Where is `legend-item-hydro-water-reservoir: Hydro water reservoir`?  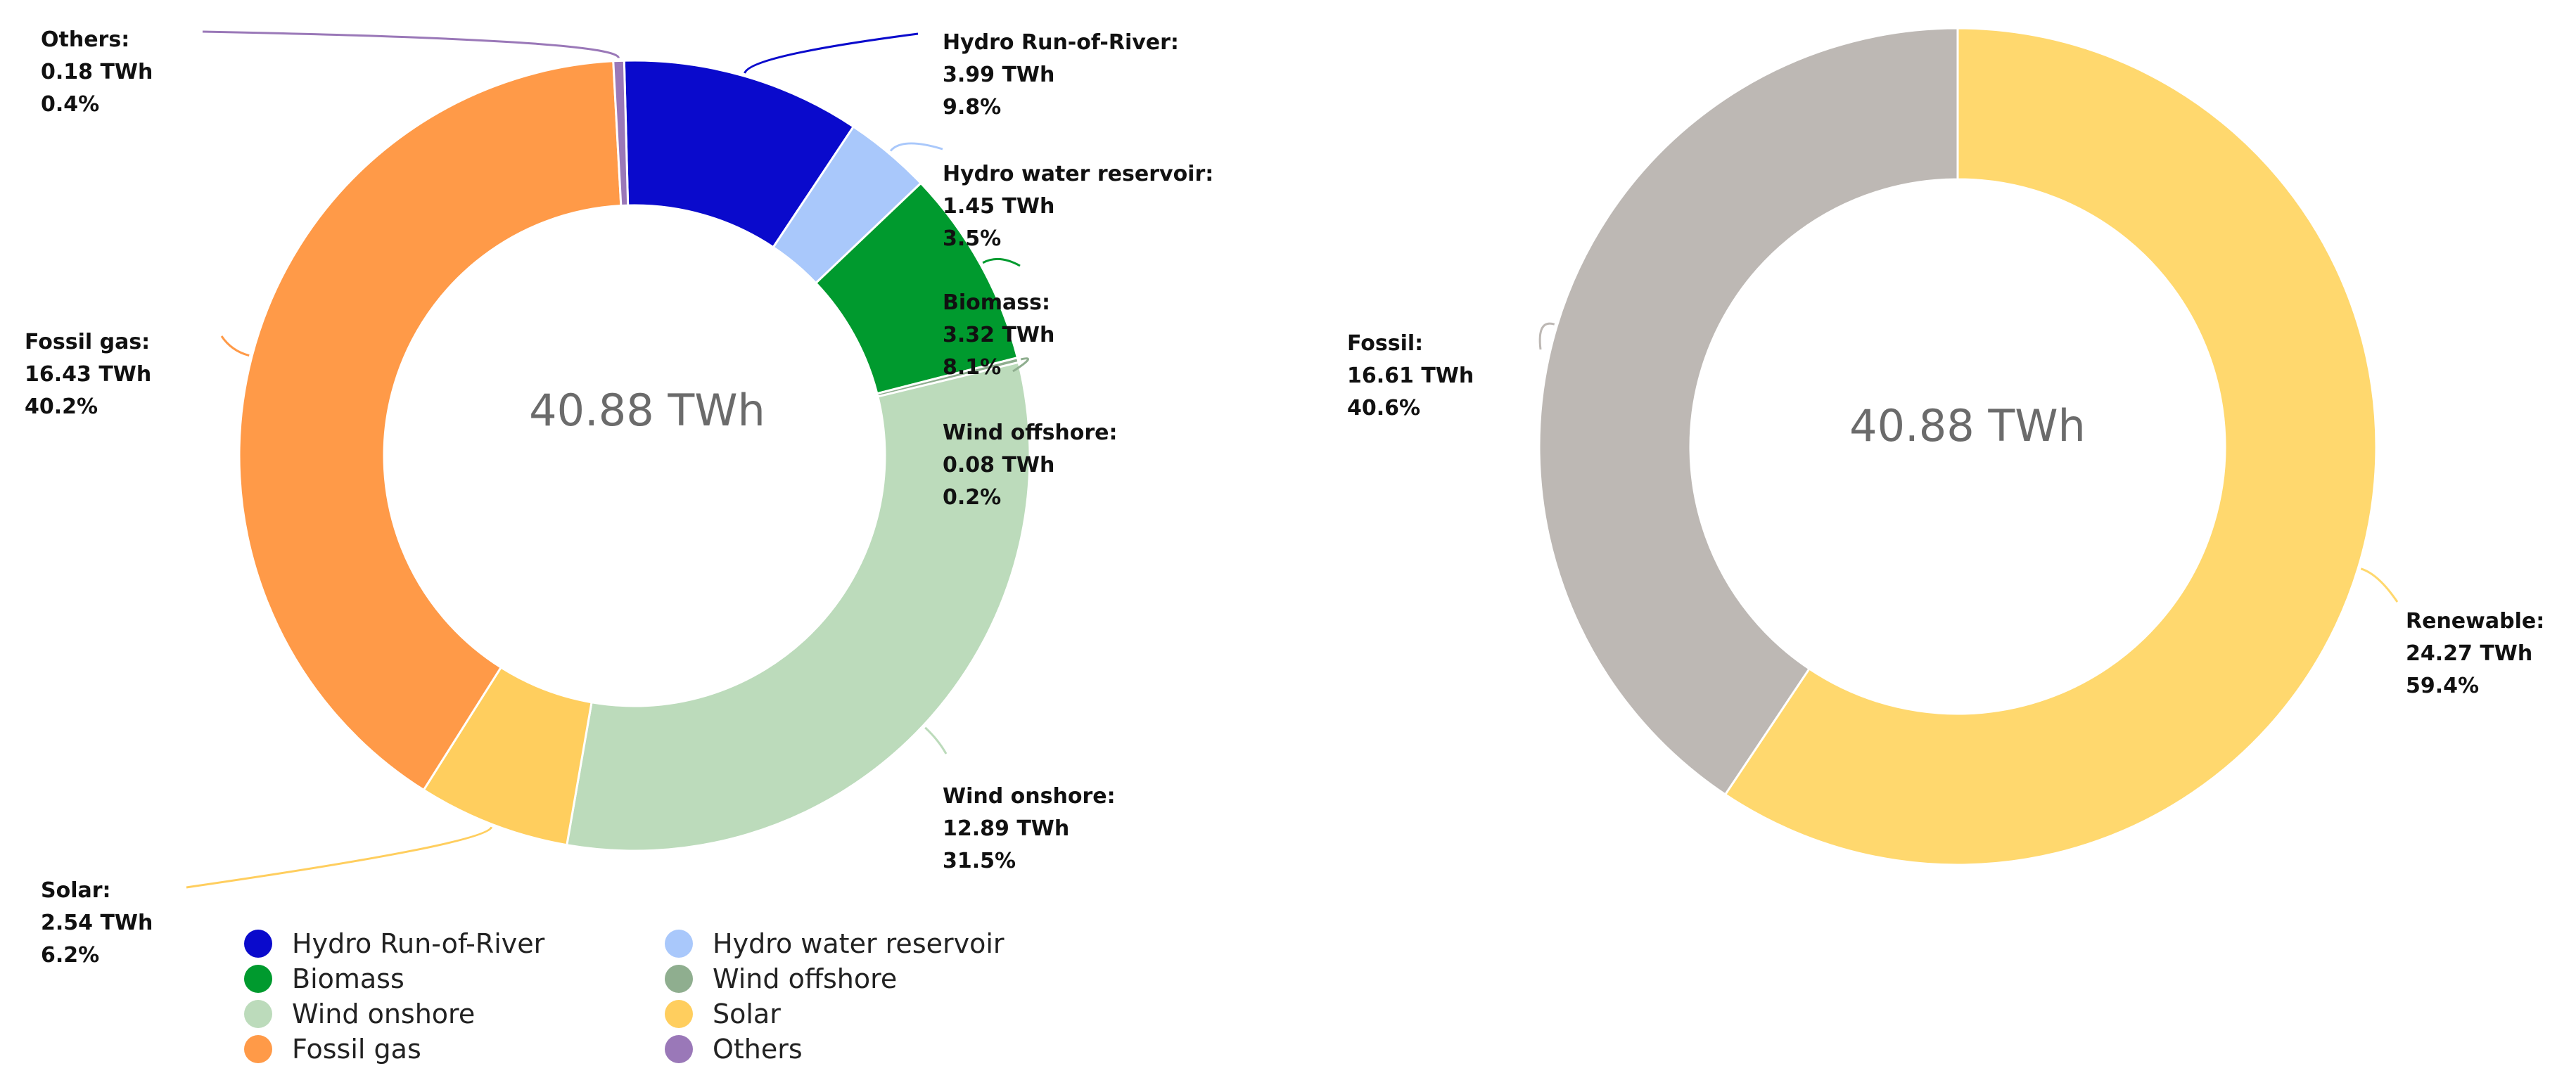 legend-item-hydro-water-reservoir: Hydro water reservoir is located at coordinates (835, 943).